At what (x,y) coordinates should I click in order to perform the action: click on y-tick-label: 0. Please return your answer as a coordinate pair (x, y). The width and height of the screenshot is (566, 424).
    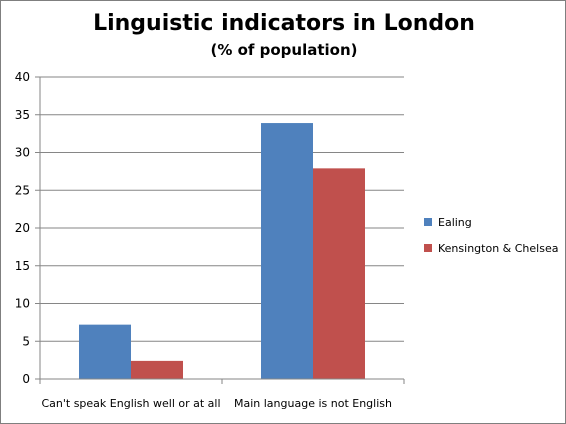
    Looking at the image, I should click on (26, 379).